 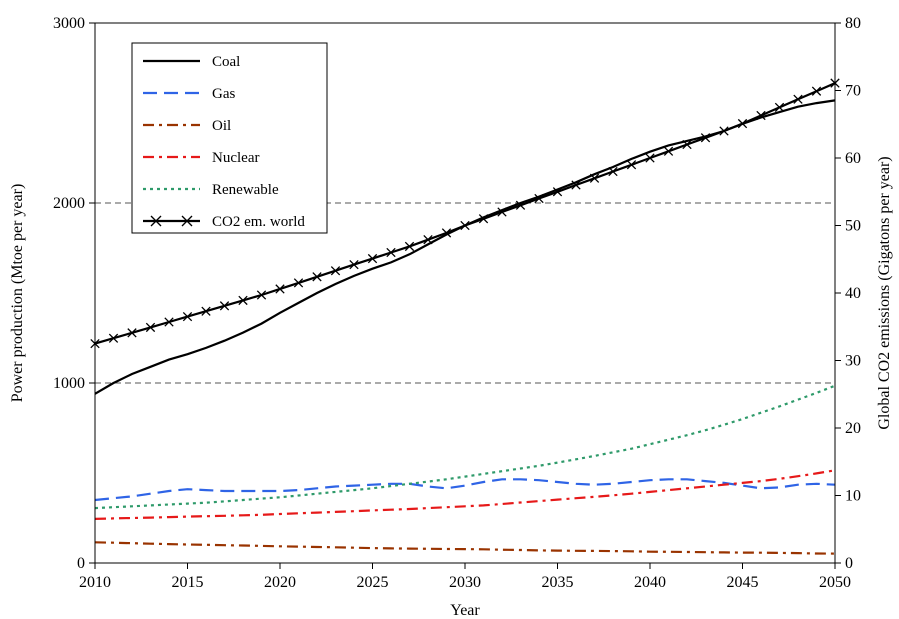 I want to click on y-right-tick-label: 30, so click(x=853, y=361).